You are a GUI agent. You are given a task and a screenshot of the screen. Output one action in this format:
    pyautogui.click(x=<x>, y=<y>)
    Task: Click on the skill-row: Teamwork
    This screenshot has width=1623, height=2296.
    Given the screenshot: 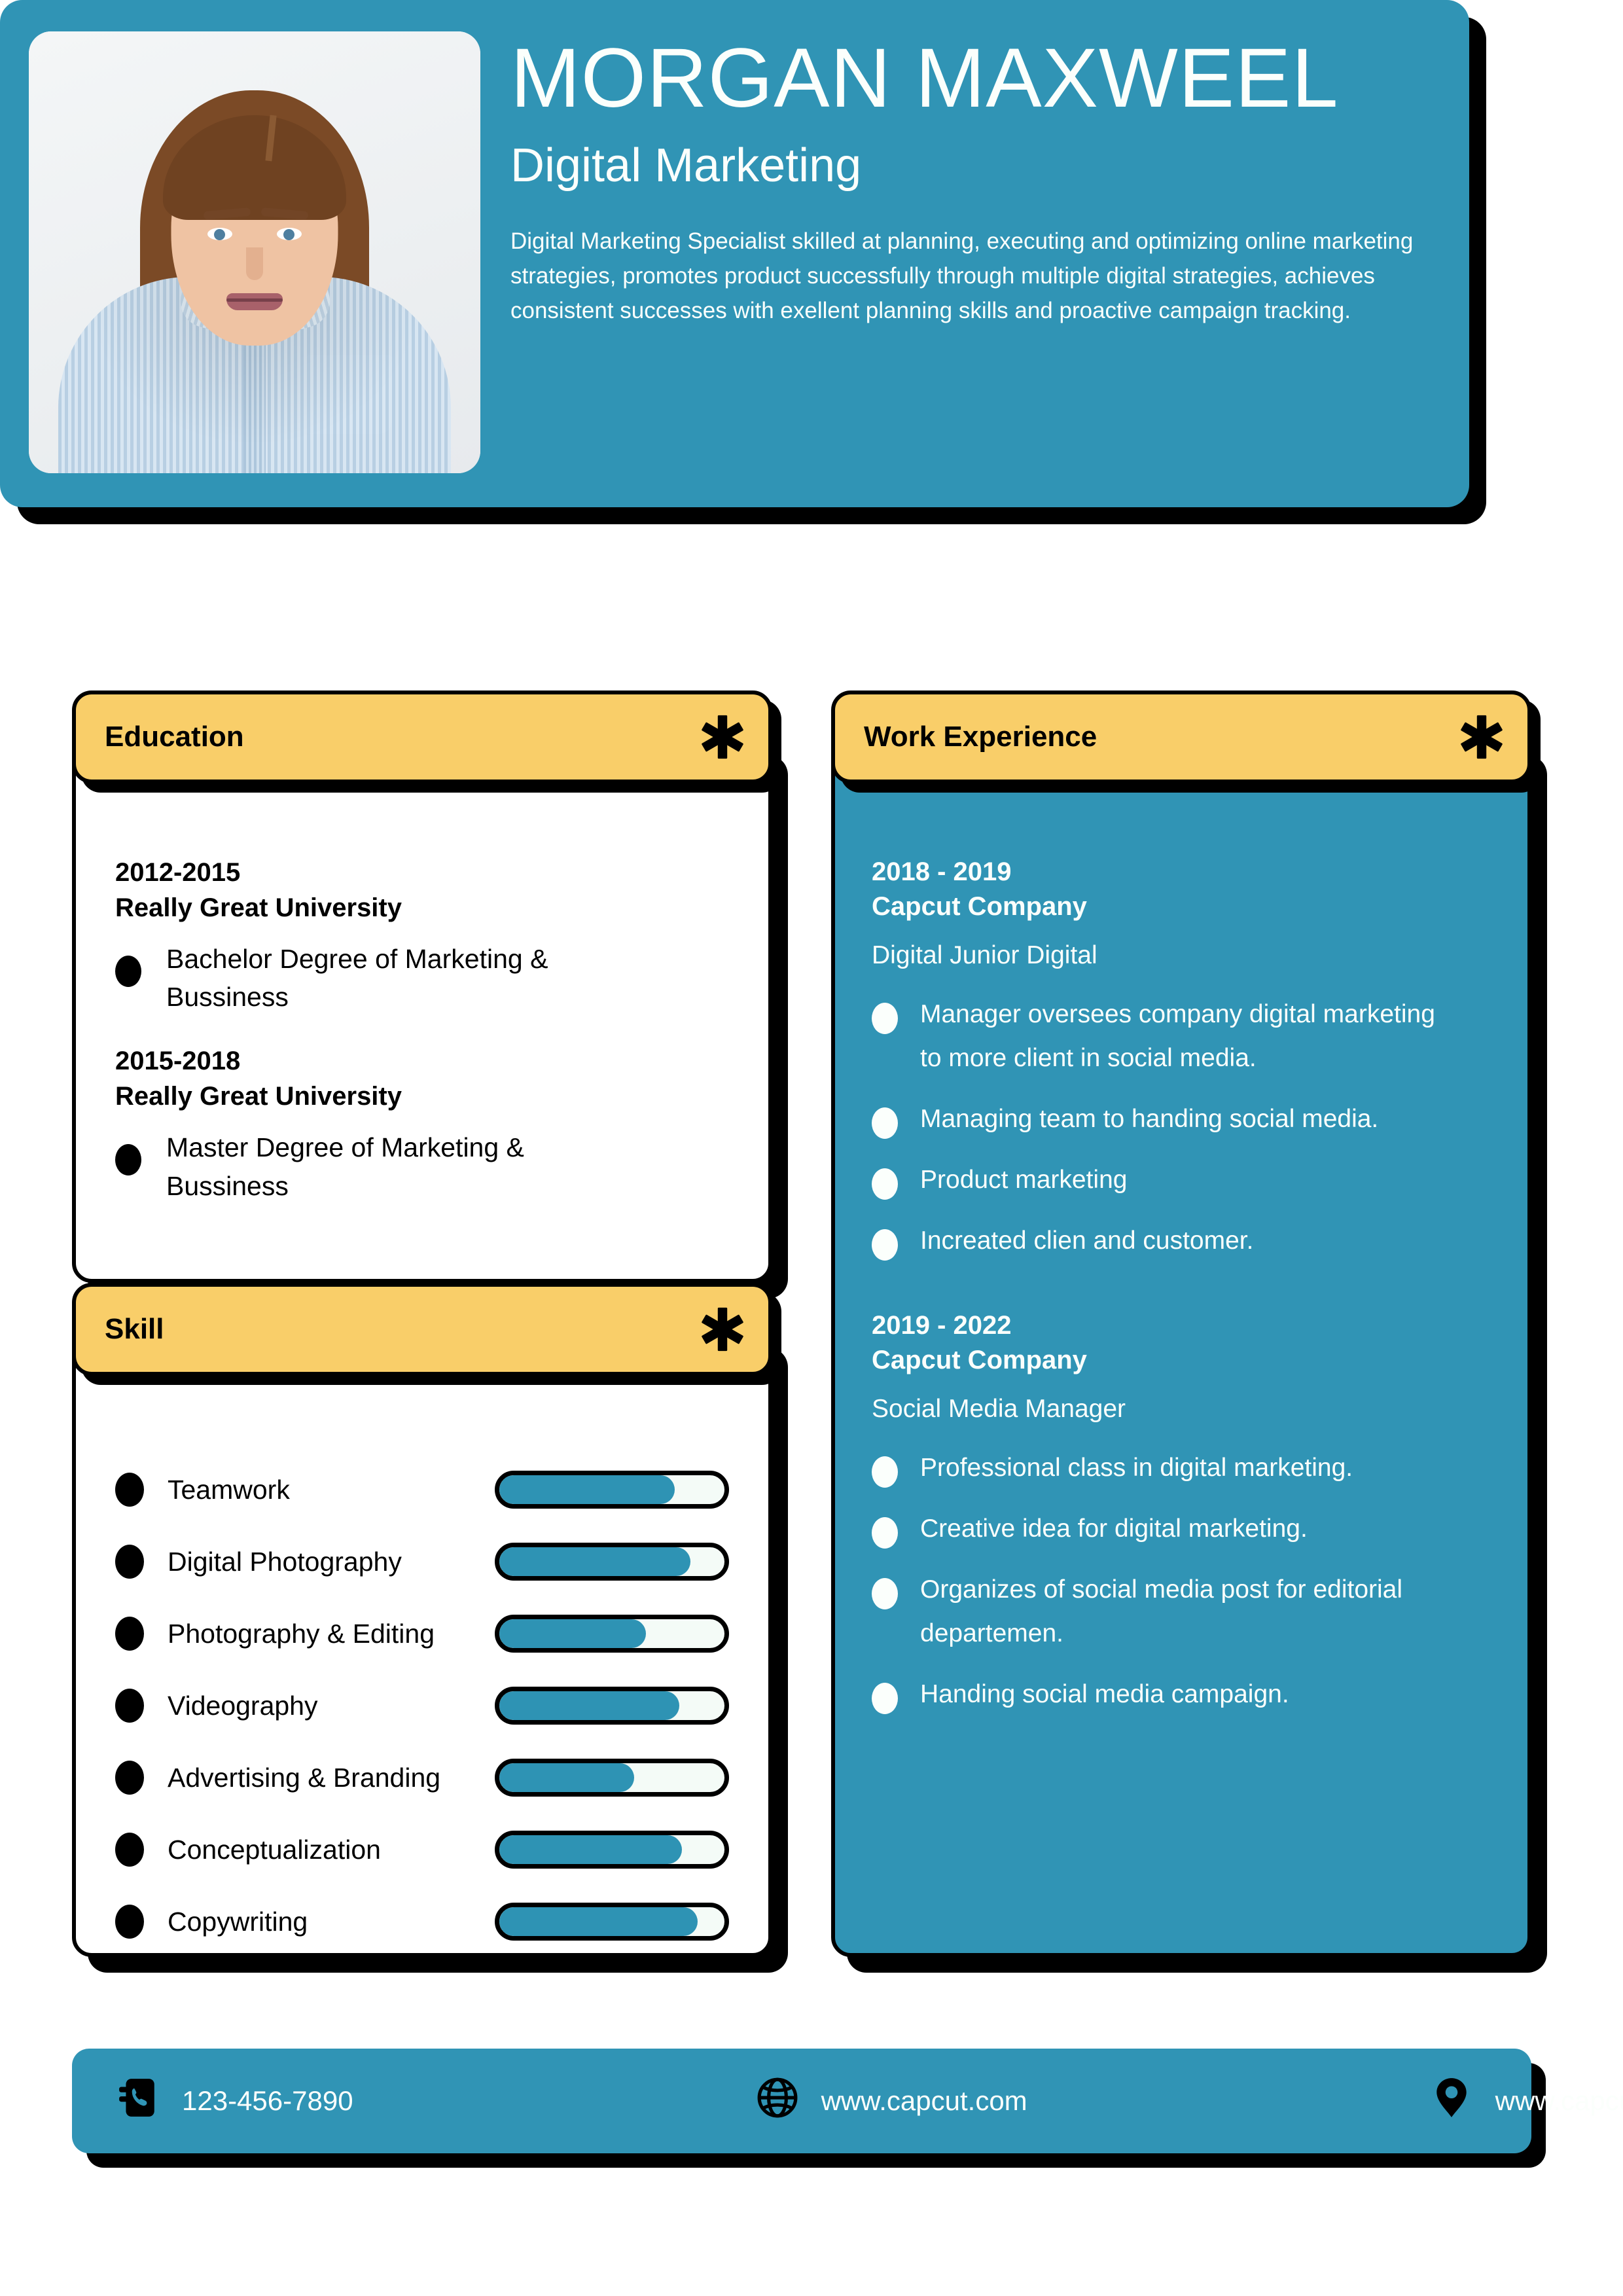 What is the action you would take?
    pyautogui.click(x=422, y=1490)
    